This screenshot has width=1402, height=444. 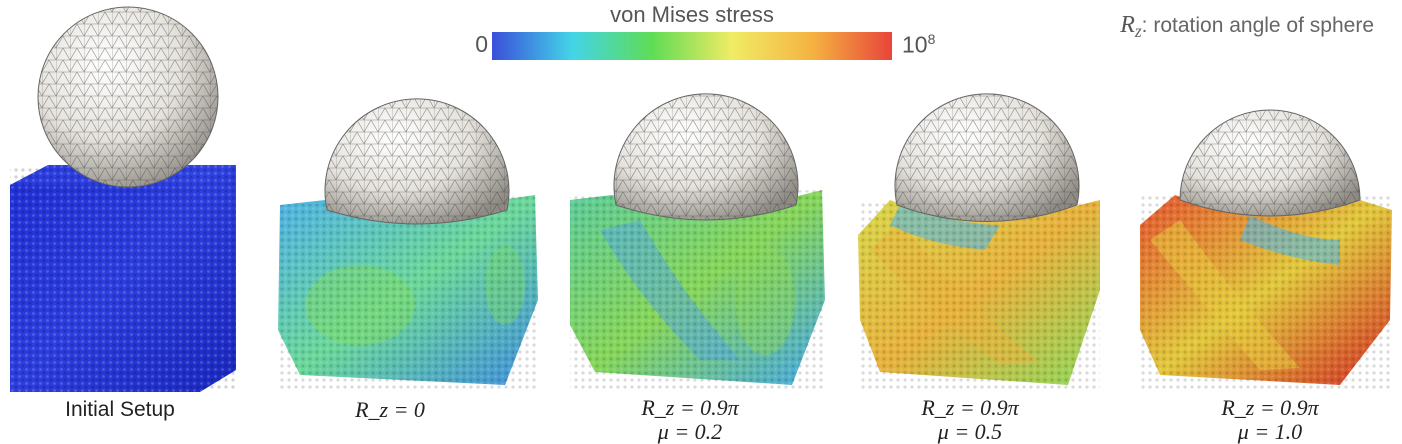 I want to click on colorbar-max-label: 108, so click(x=918, y=45).